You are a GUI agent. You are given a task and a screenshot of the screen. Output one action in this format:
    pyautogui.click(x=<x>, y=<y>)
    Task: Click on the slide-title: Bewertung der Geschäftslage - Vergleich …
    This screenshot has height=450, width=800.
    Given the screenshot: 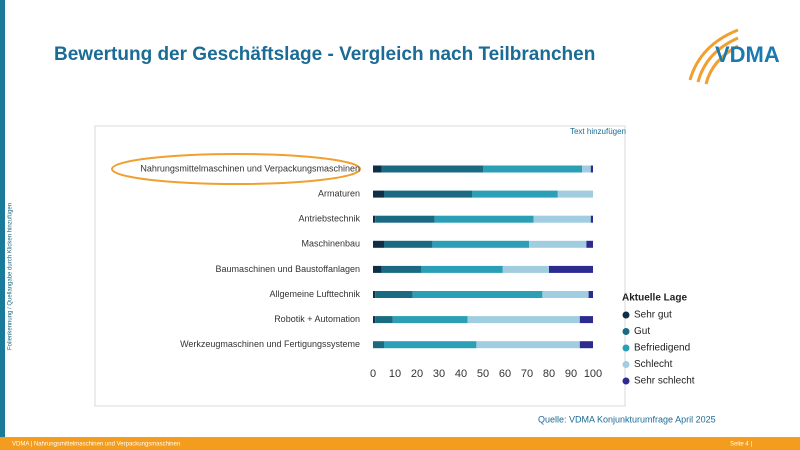 What is the action you would take?
    pyautogui.click(x=324, y=54)
    